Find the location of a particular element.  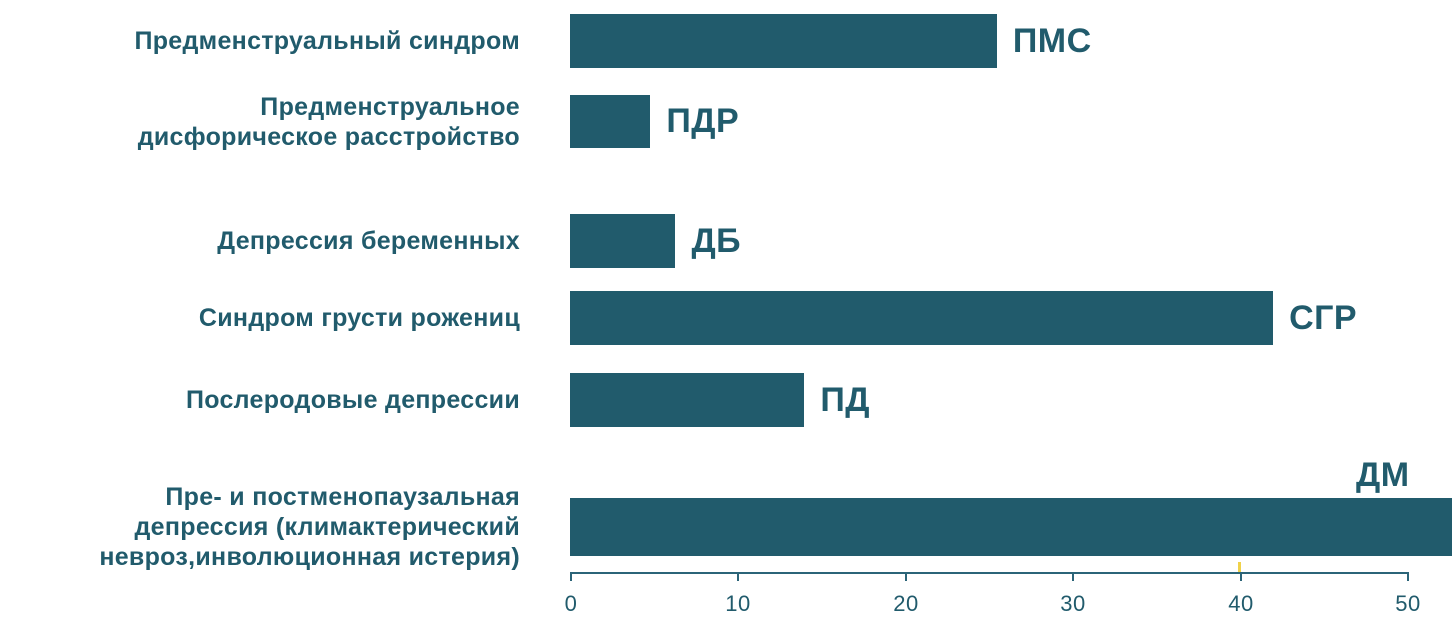

x-axis-tick-label-10: 10 is located at coordinates (738, 603).